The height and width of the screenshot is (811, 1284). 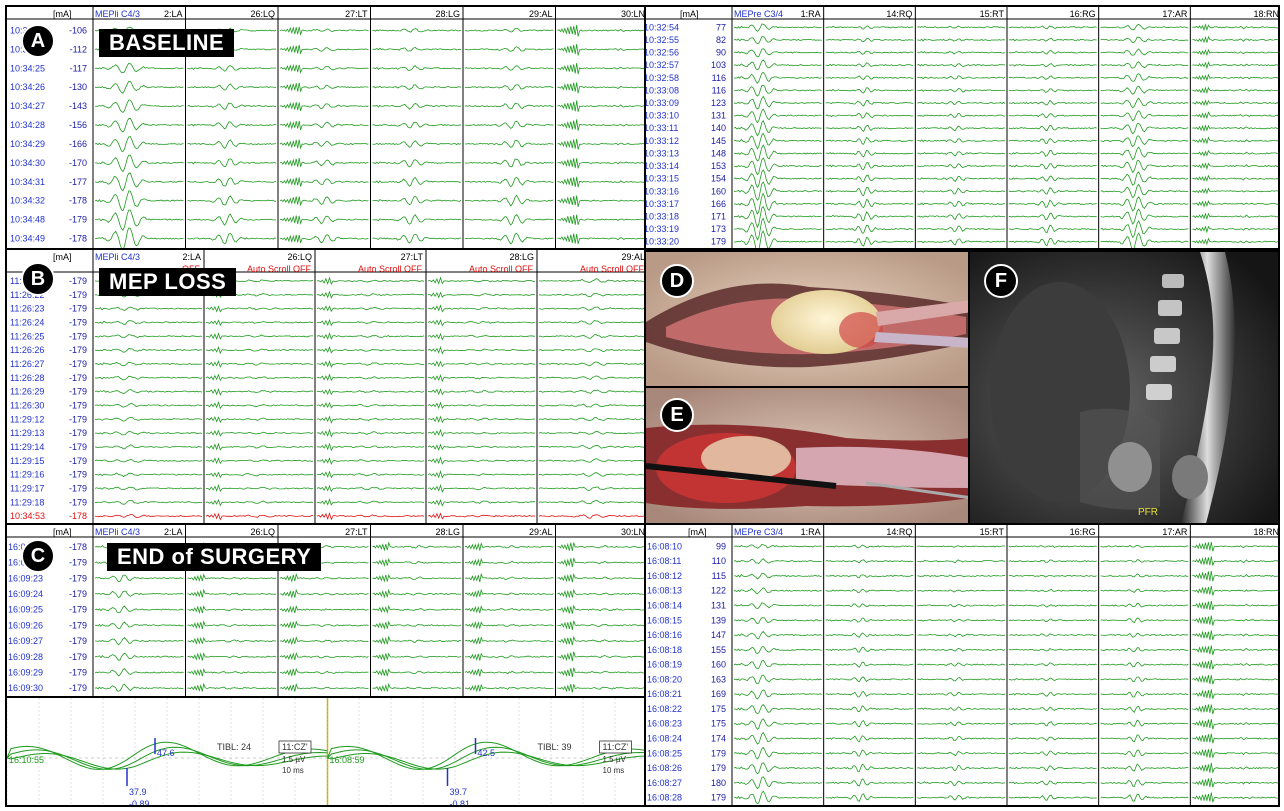 I want to click on timestamp: 11:29:16, so click(x=27, y=475).